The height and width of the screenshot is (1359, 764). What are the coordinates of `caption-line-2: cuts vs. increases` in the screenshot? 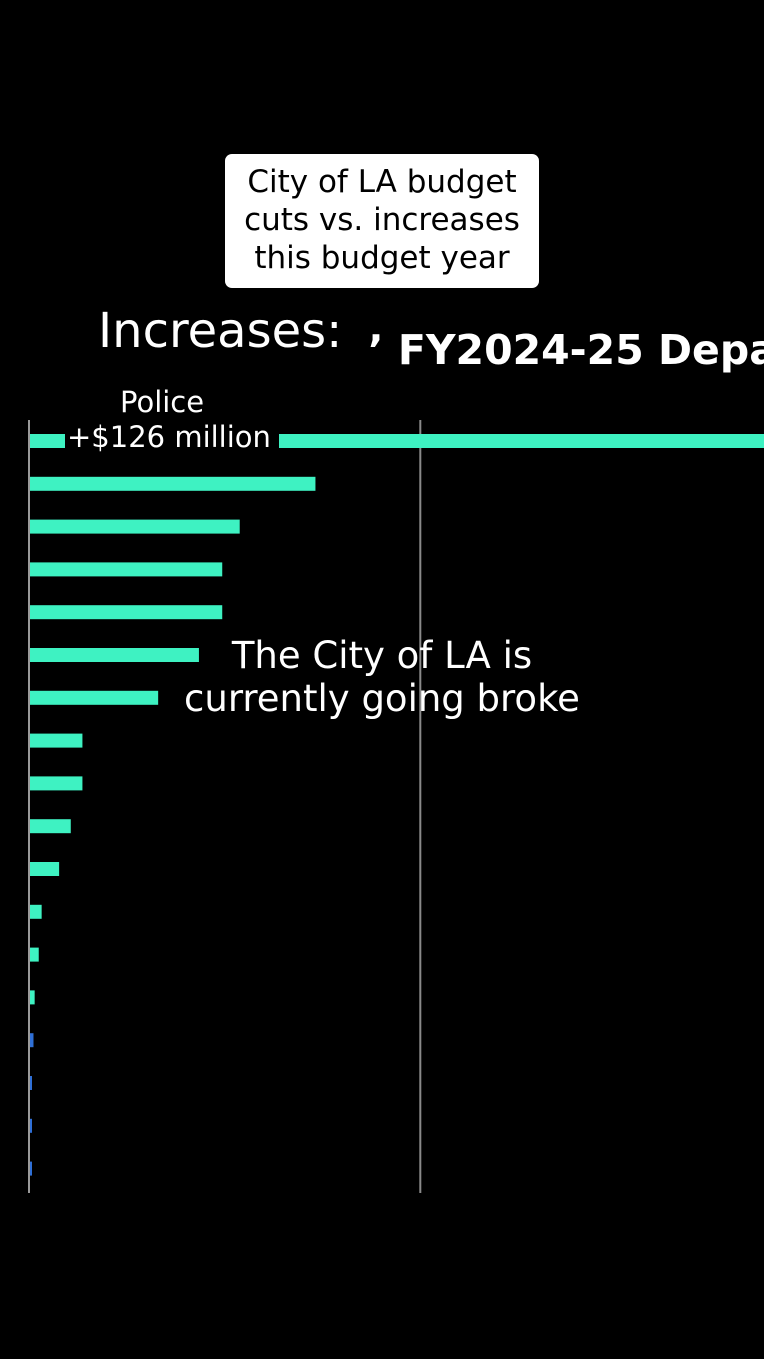 It's located at (382, 220).